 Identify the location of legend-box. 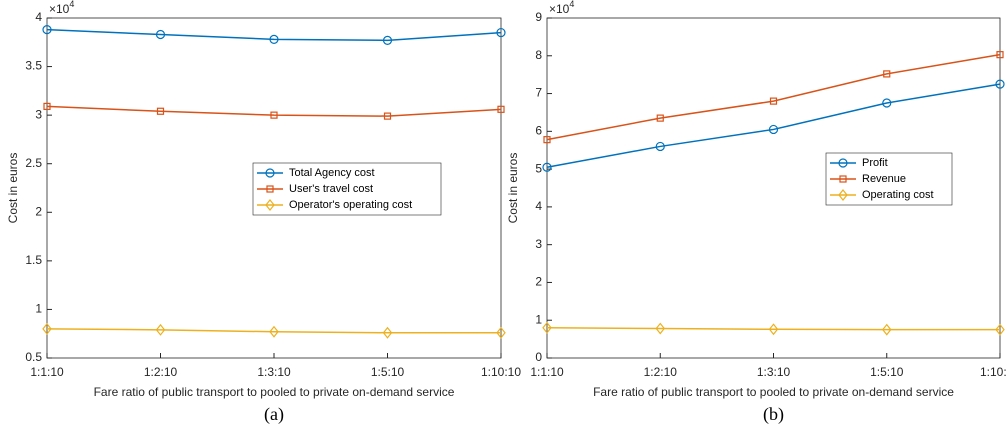
(347, 189).